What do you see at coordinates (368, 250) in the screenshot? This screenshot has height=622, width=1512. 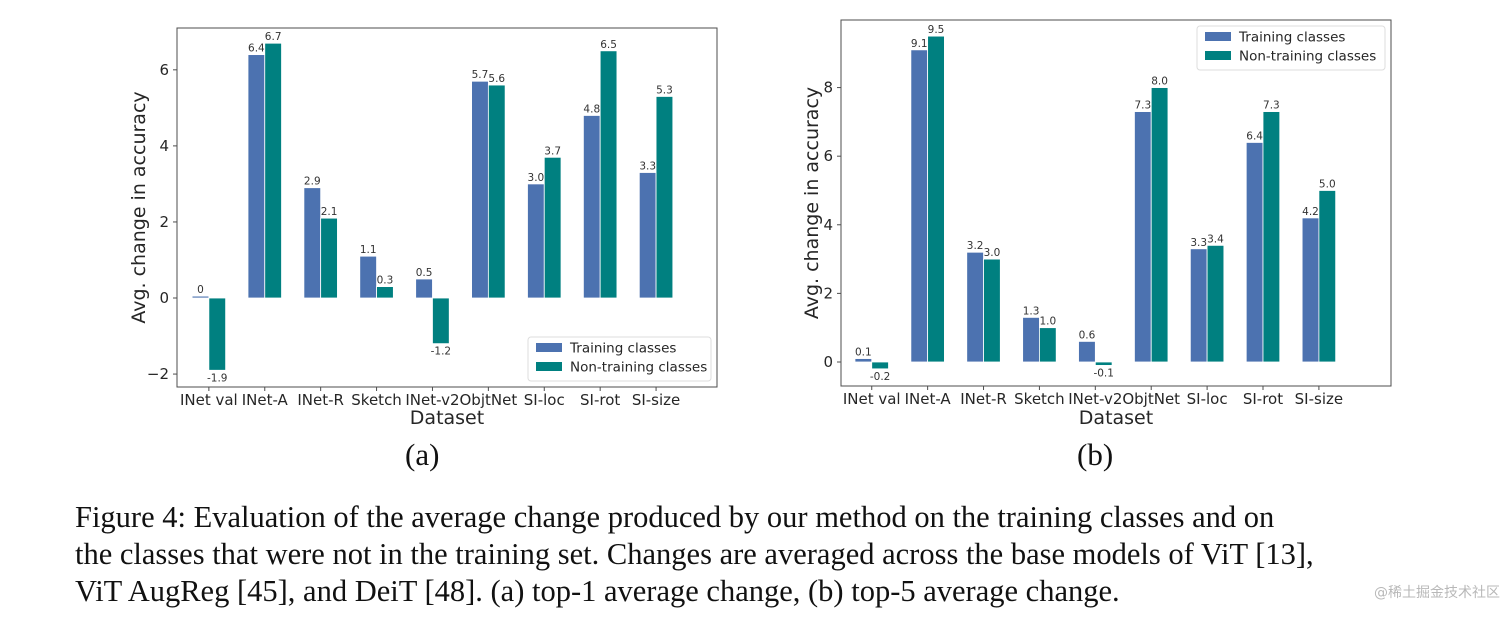 I see `bar-value-label: 1.1` at bounding box center [368, 250].